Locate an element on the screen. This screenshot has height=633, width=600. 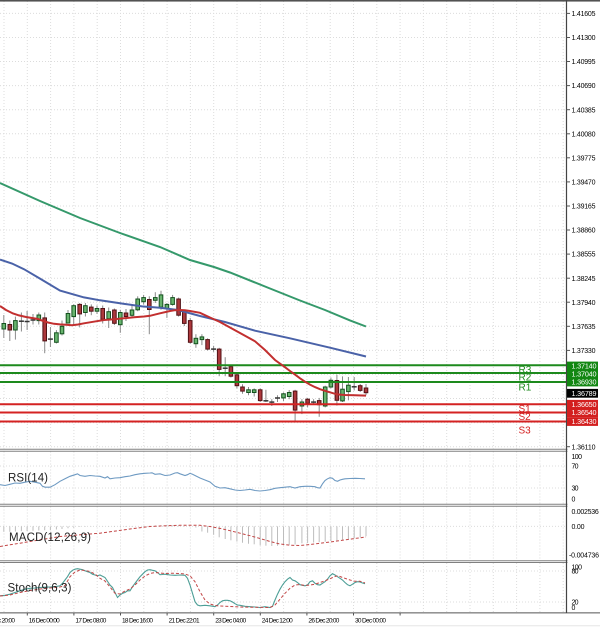
svg-text: 1.40690 is located at coordinates (584, 86).